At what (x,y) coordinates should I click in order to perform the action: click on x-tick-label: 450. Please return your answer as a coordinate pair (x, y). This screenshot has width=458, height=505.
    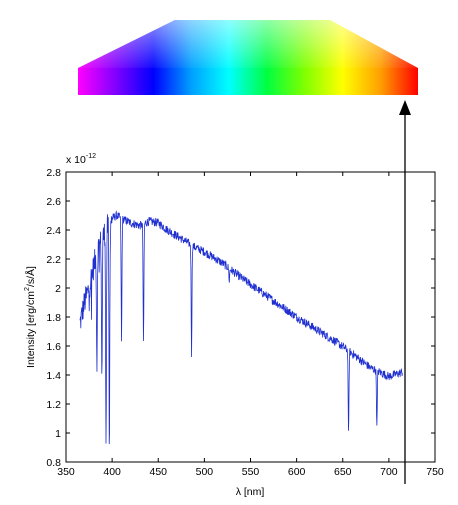
    Looking at the image, I should click on (158, 472).